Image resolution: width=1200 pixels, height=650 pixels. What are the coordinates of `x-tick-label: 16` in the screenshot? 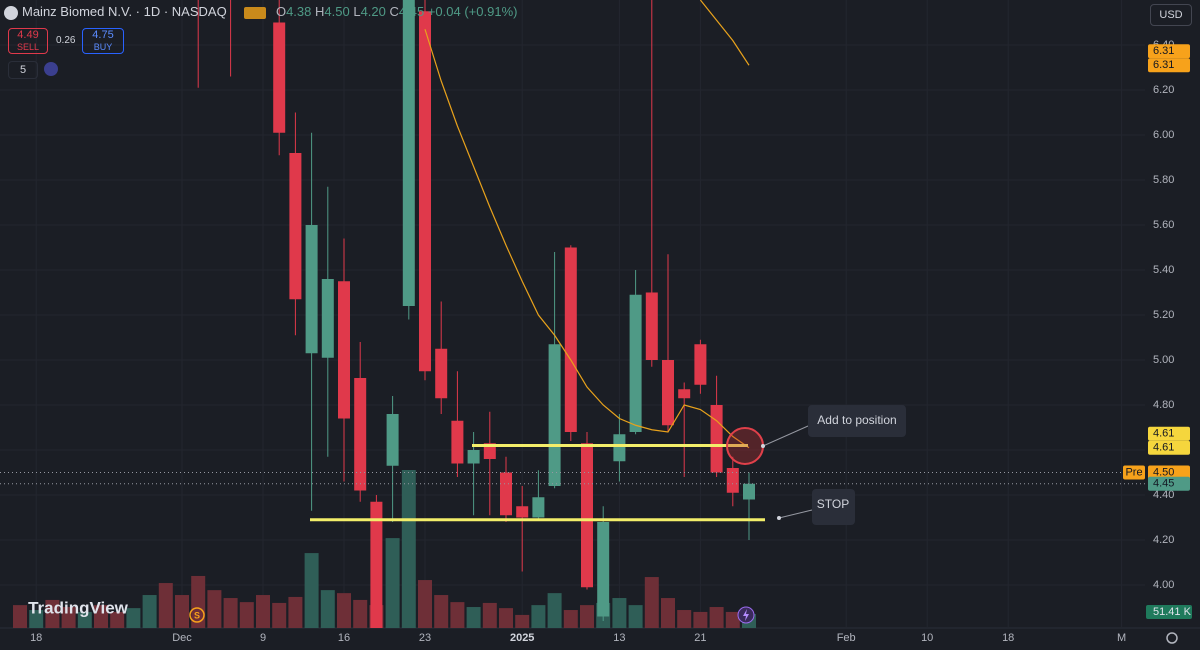 It's located at (344, 638).